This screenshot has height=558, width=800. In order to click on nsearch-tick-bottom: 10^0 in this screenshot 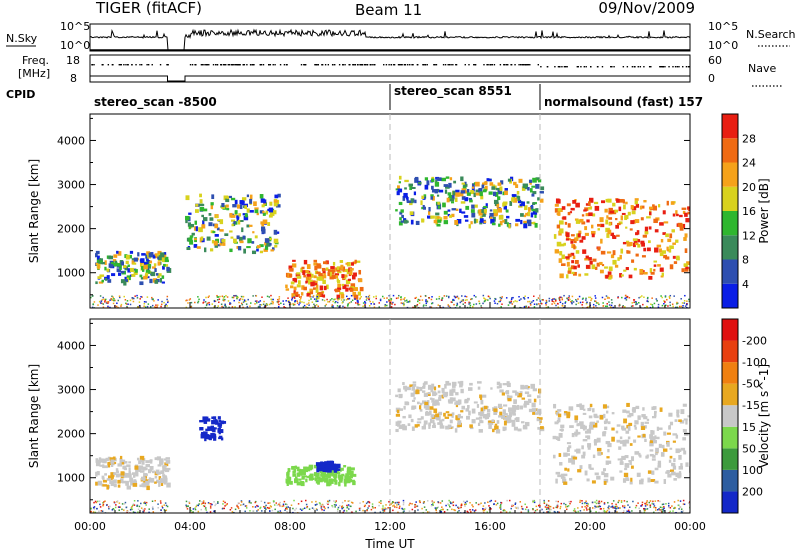, I will do `click(723, 45)`.